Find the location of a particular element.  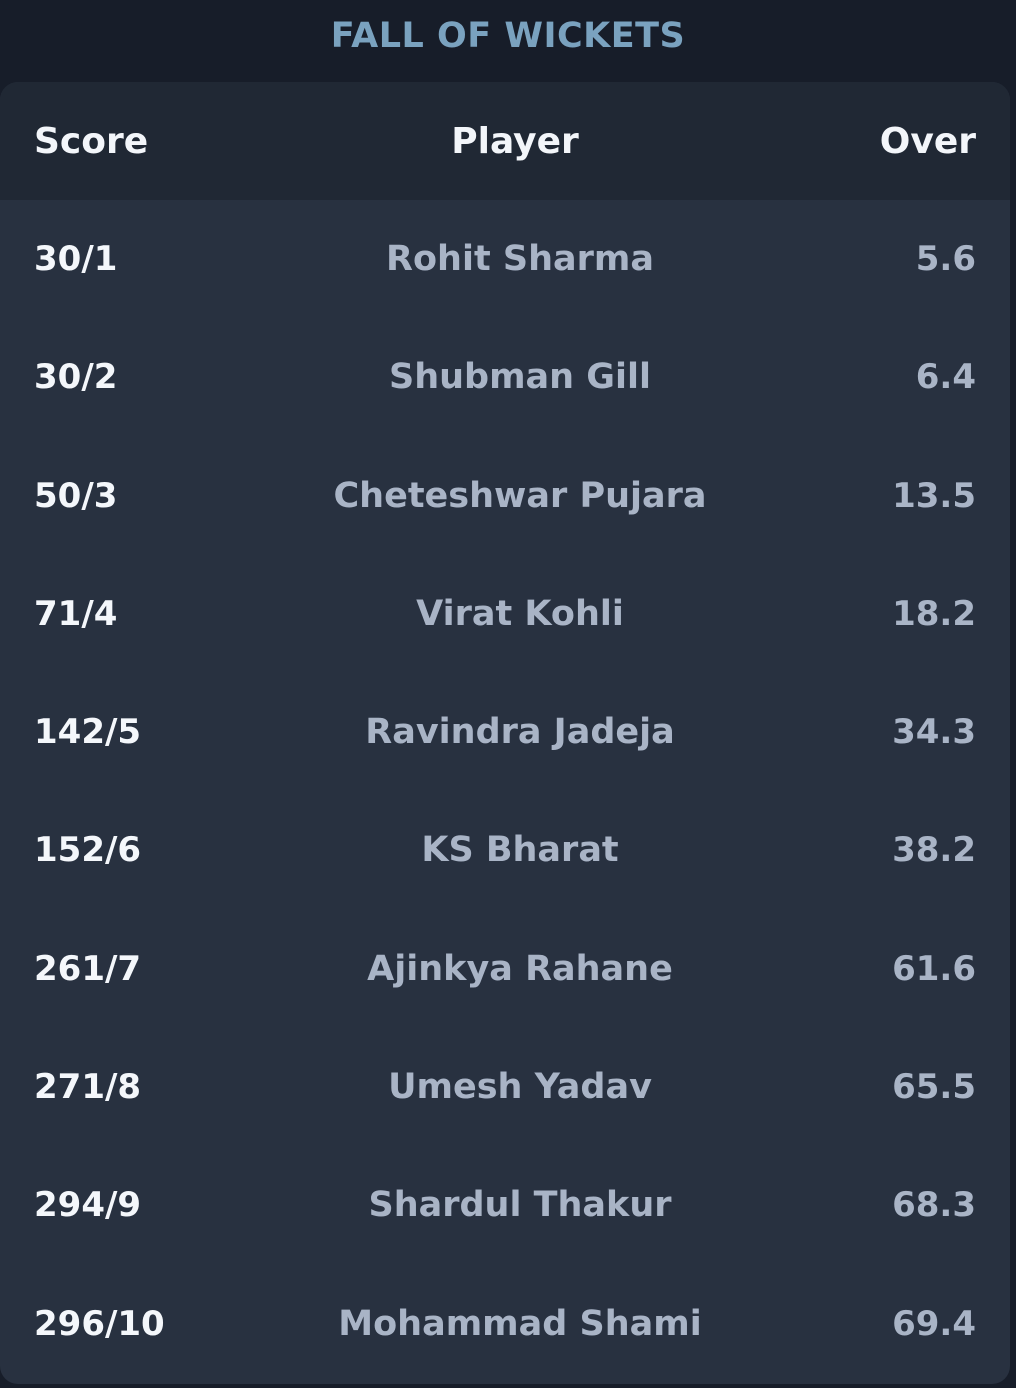

wicket-over: 65.5 is located at coordinates (934, 1087).